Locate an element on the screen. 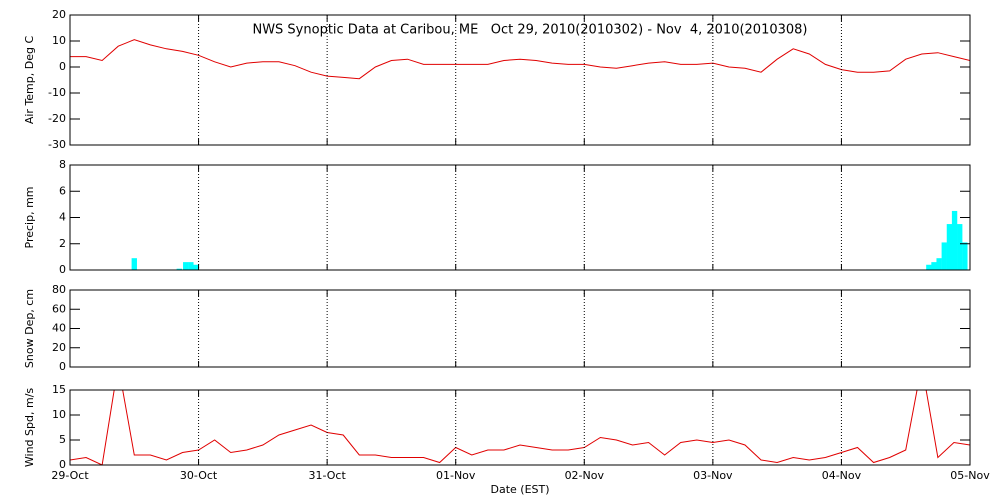  y-tick-label: 80 is located at coordinates (59, 289).